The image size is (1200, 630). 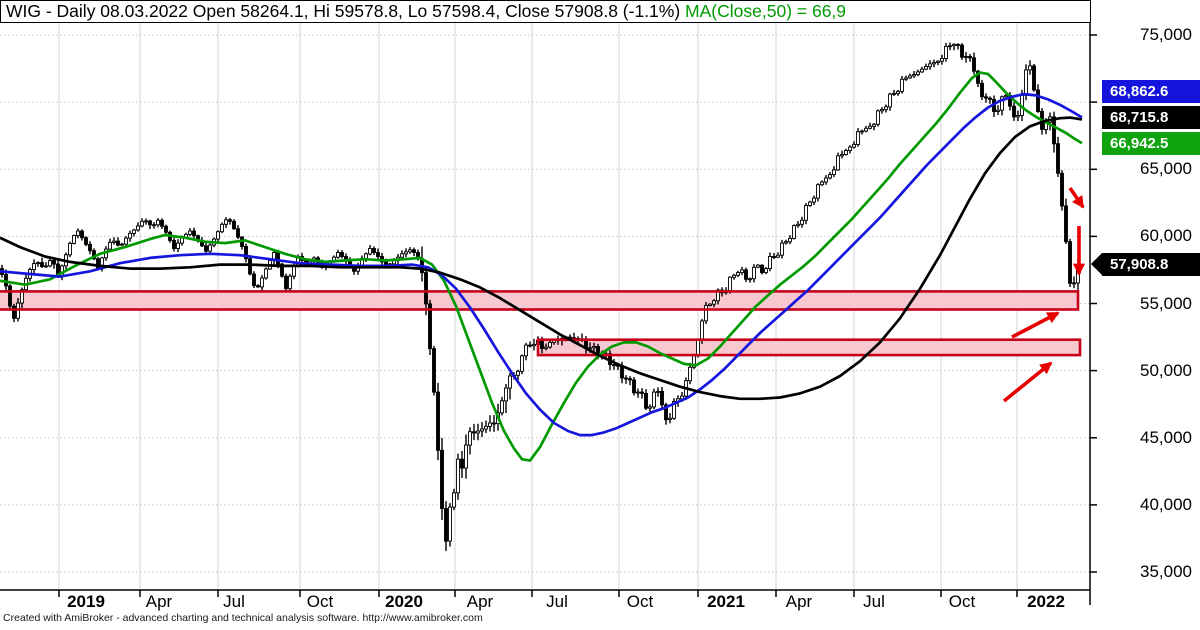 I want to click on y-axis-label: 45,000, so click(x=1166, y=437).